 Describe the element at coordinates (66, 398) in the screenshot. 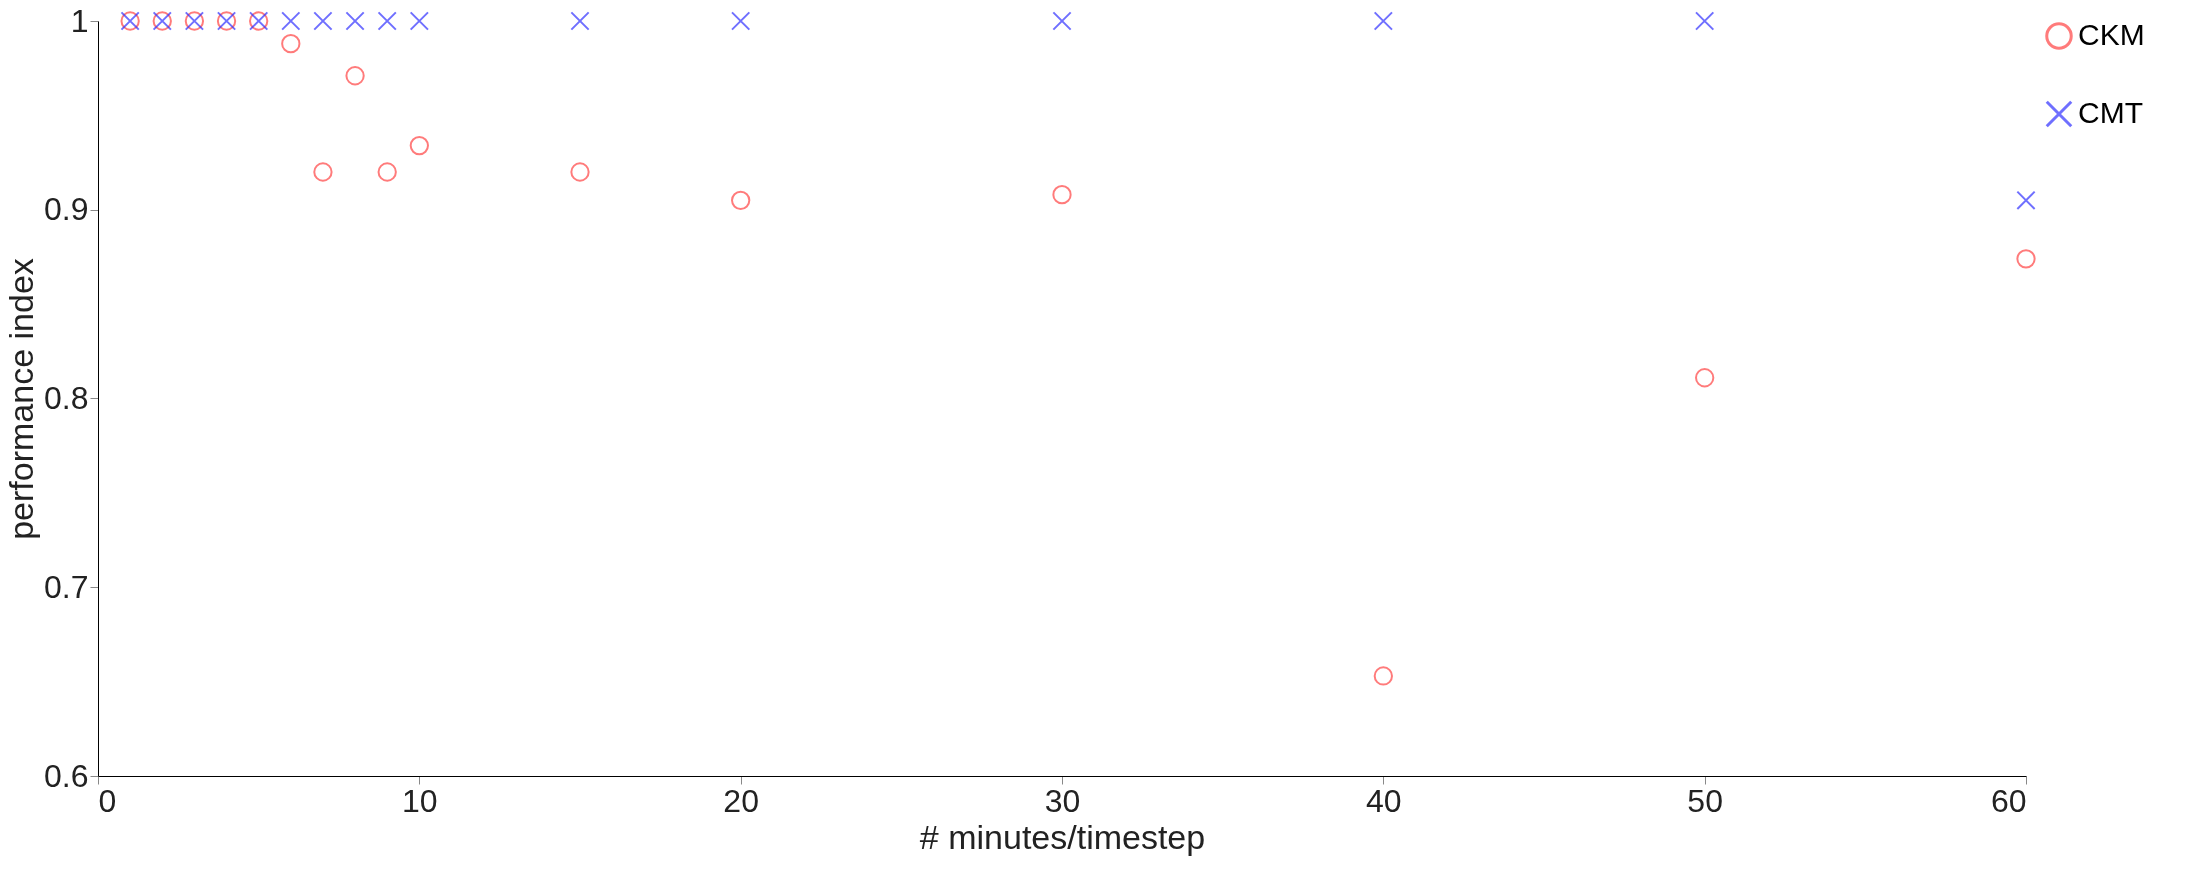

I see `y-tick-label: 0.8` at that location.